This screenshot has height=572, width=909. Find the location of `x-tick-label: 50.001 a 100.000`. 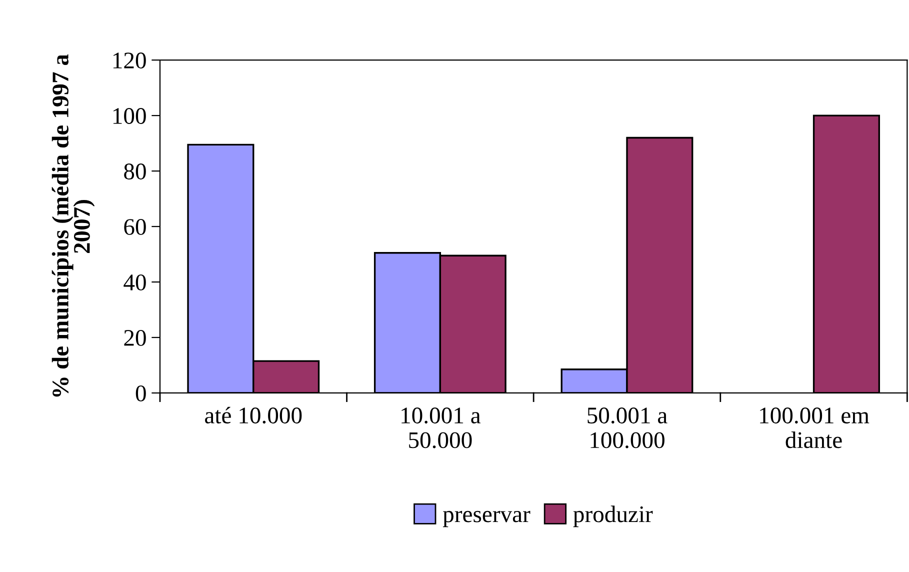

x-tick-label: 50.001 a 100.000 is located at coordinates (628, 428).